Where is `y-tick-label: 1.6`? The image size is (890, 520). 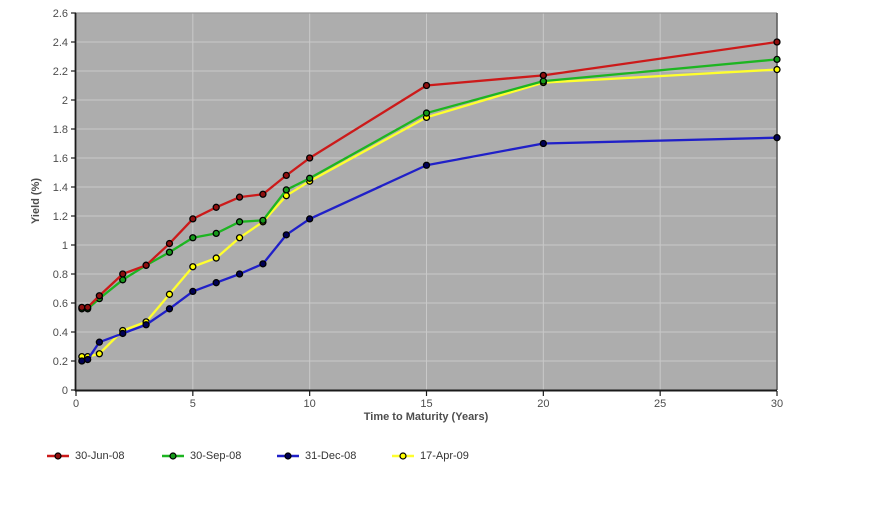 y-tick-label: 1.6 is located at coordinates (60, 159).